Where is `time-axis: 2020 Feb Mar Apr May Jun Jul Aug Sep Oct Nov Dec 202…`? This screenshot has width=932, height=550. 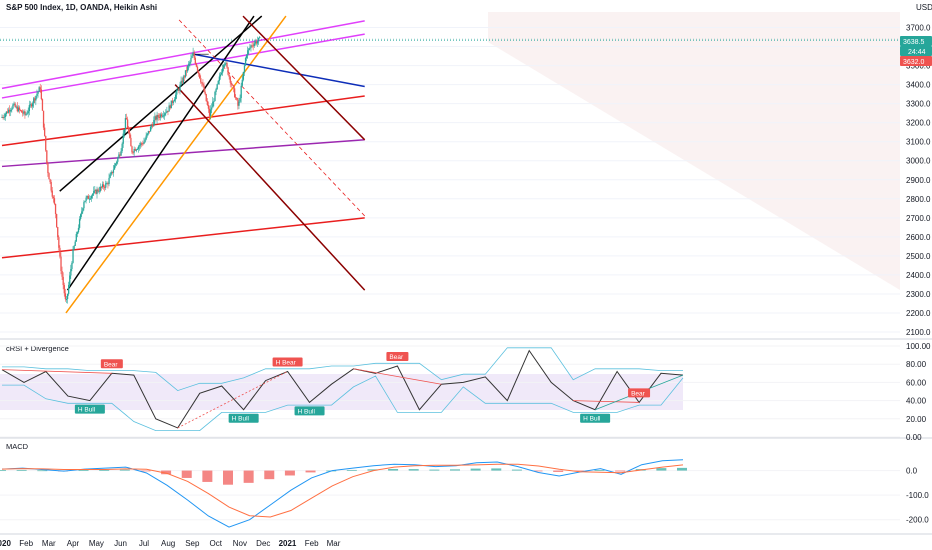
time-axis: 2020 Feb Mar Apr May Jun Jul Aug Sep Oct Nov Dec 202… is located at coordinates (170, 543).